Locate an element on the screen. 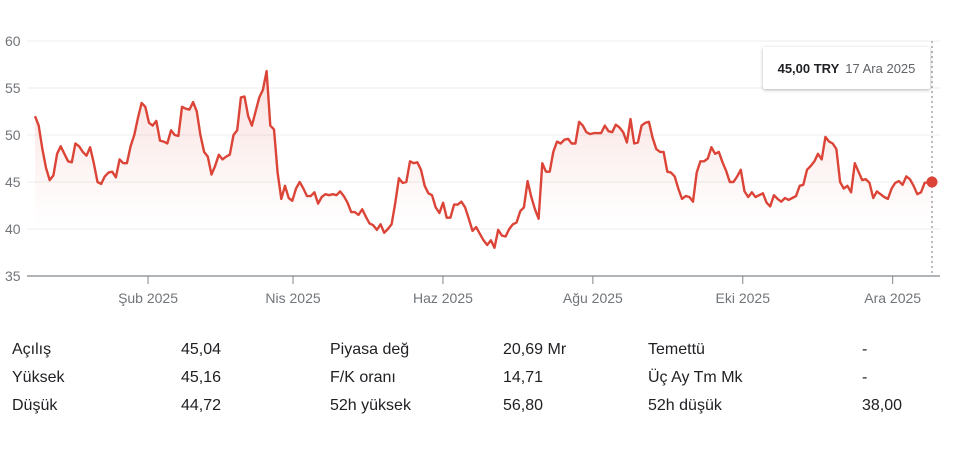  x-tick-label: Ağu 2025 is located at coordinates (593, 298).